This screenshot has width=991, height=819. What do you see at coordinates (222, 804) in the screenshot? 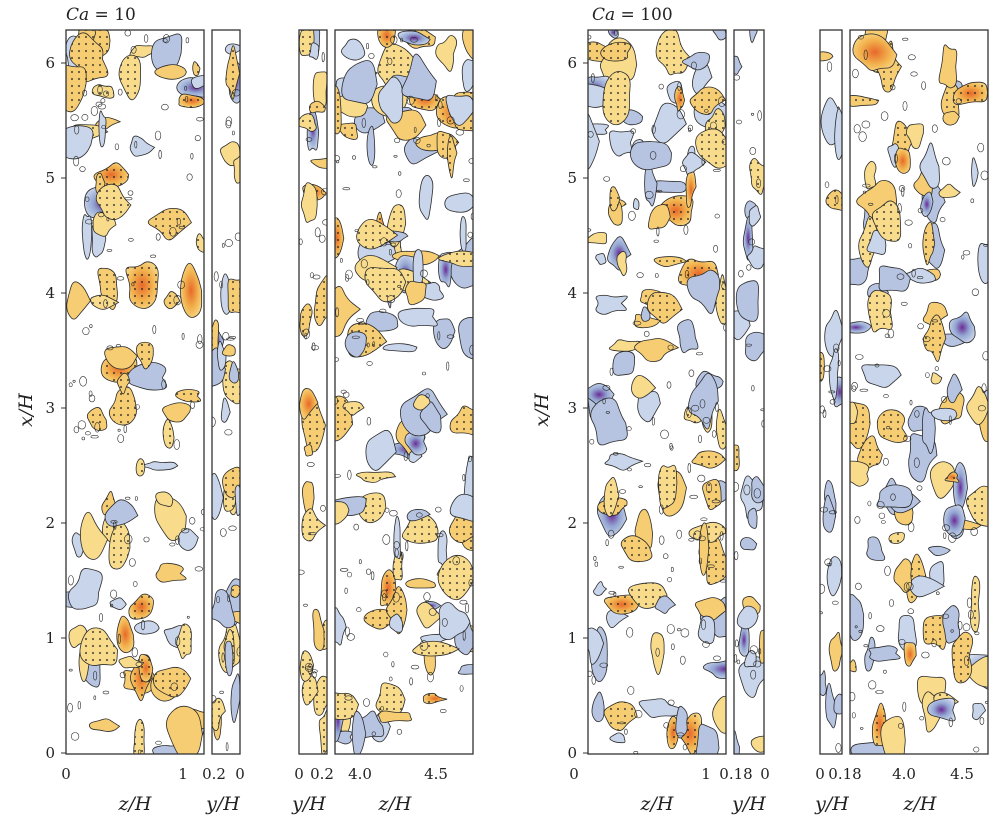
I see `x-axis-label: y/H` at bounding box center [222, 804].